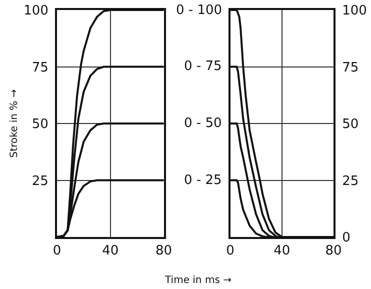  What do you see at coordinates (14, 123) in the screenshot?
I see `y-axis-title: Stroke in % →` at bounding box center [14, 123].